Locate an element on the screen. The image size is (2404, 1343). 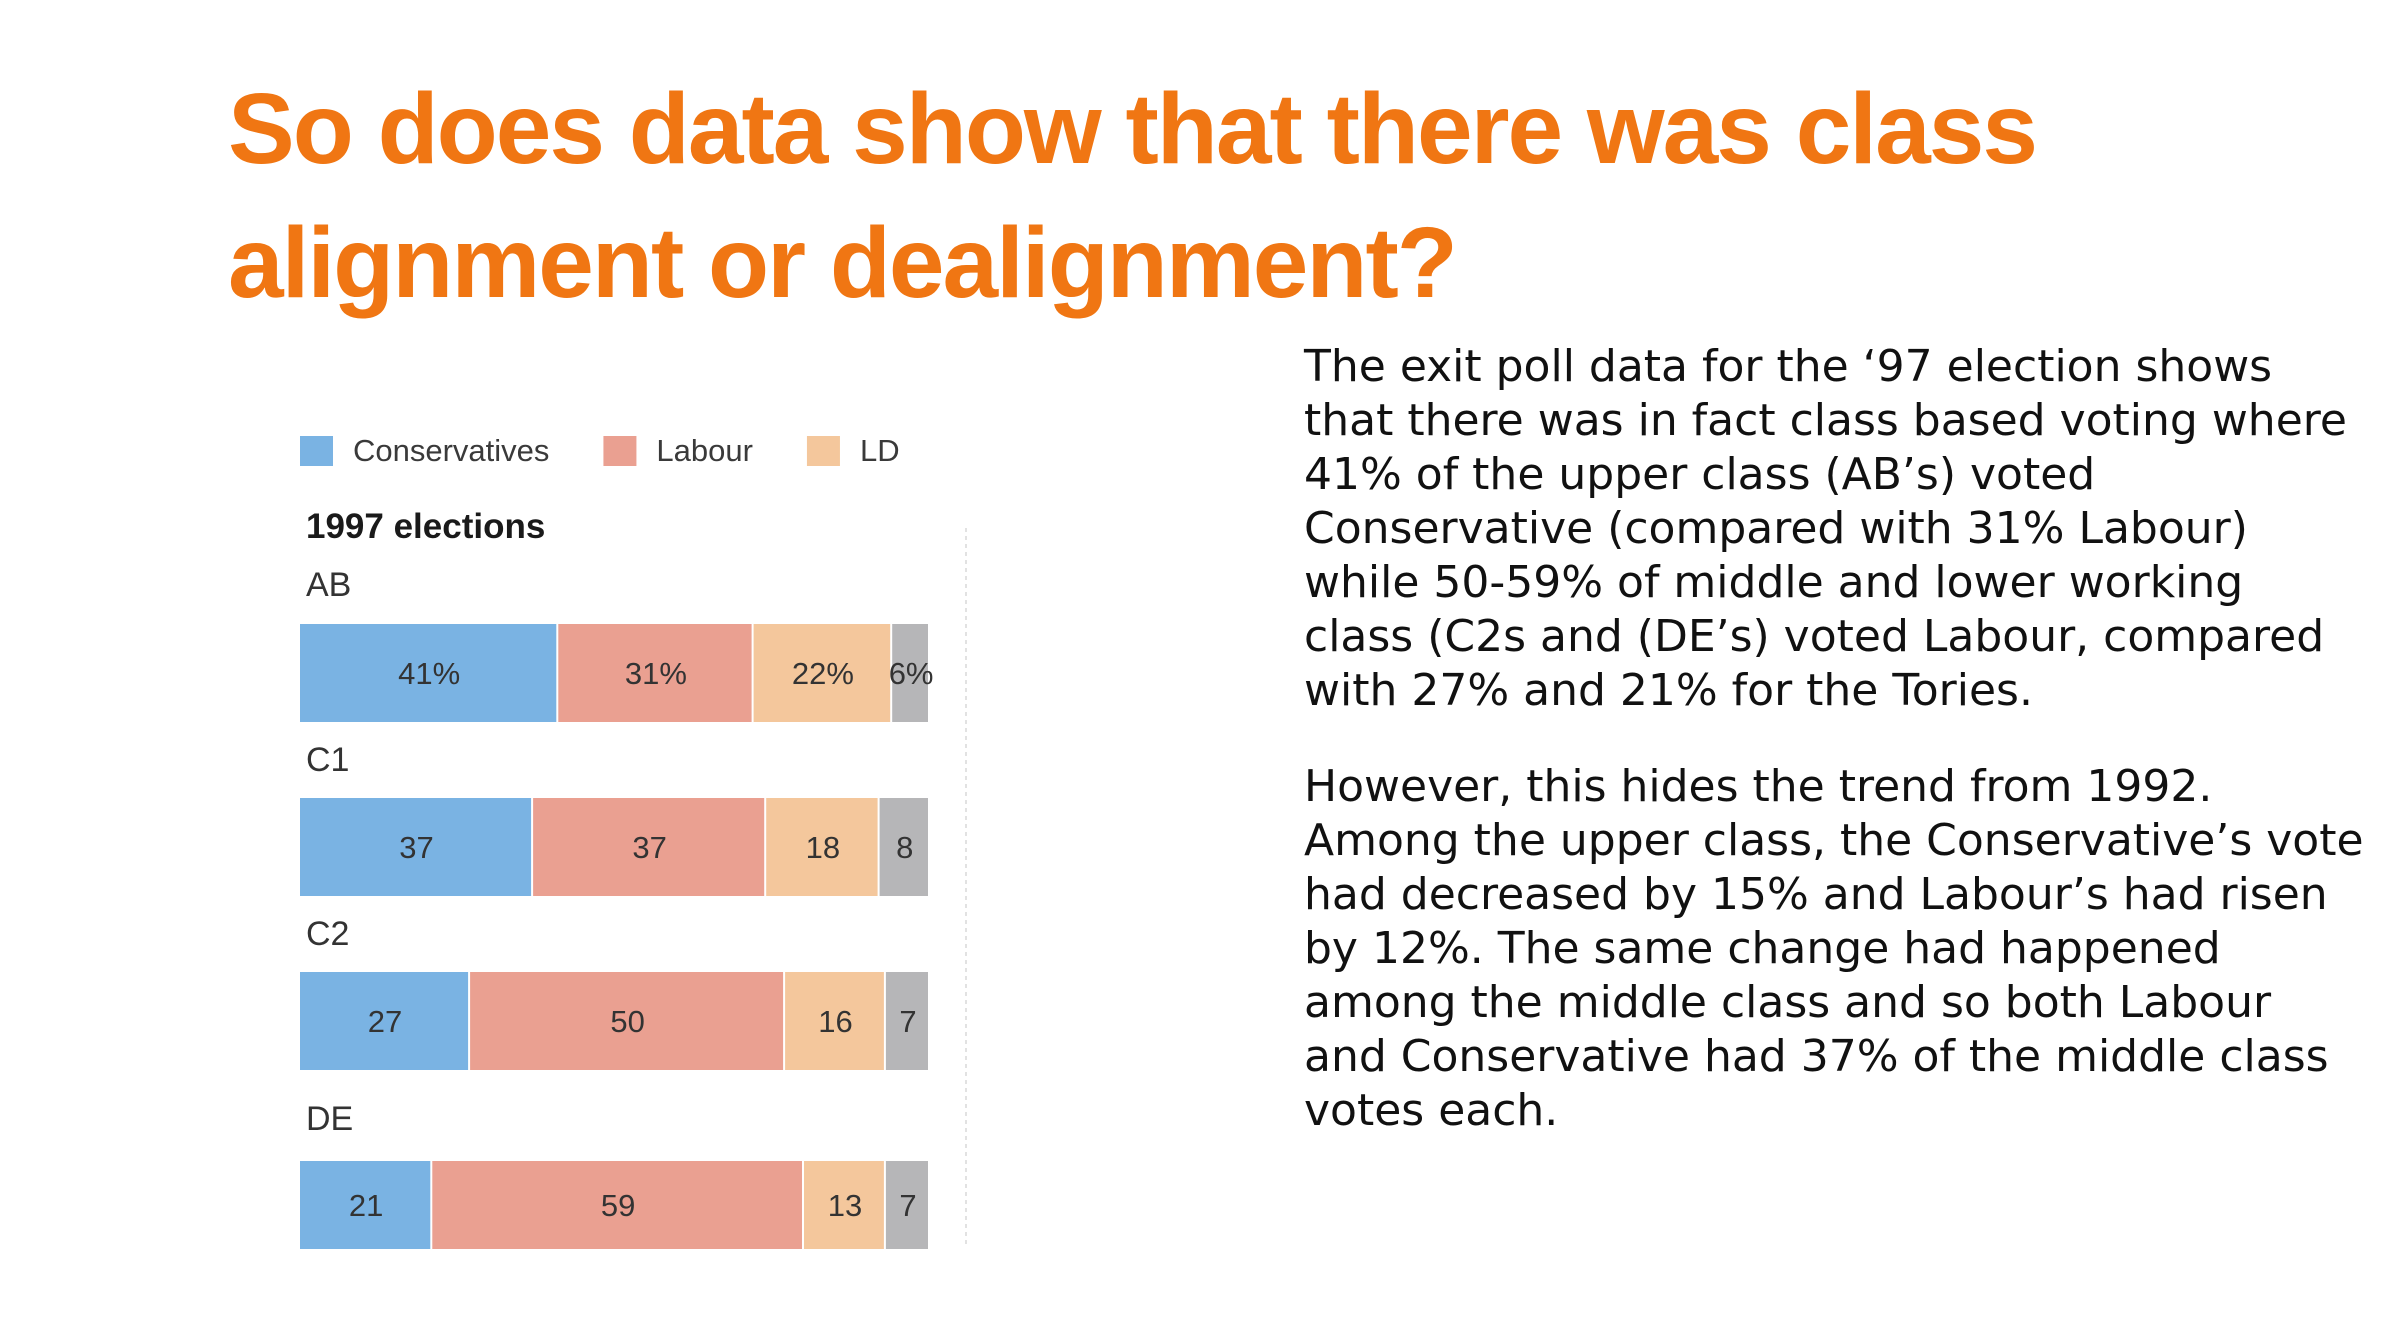
value-label-c1-ld: 18 is located at coordinates (823, 847).